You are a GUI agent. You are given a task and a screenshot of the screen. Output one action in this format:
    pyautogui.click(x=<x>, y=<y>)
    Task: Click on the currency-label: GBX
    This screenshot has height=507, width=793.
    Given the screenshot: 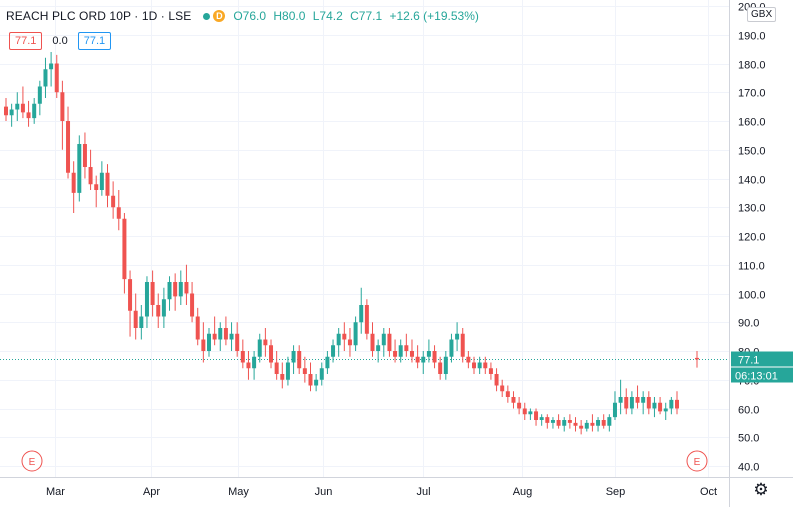 What is the action you would take?
    pyautogui.click(x=762, y=14)
    